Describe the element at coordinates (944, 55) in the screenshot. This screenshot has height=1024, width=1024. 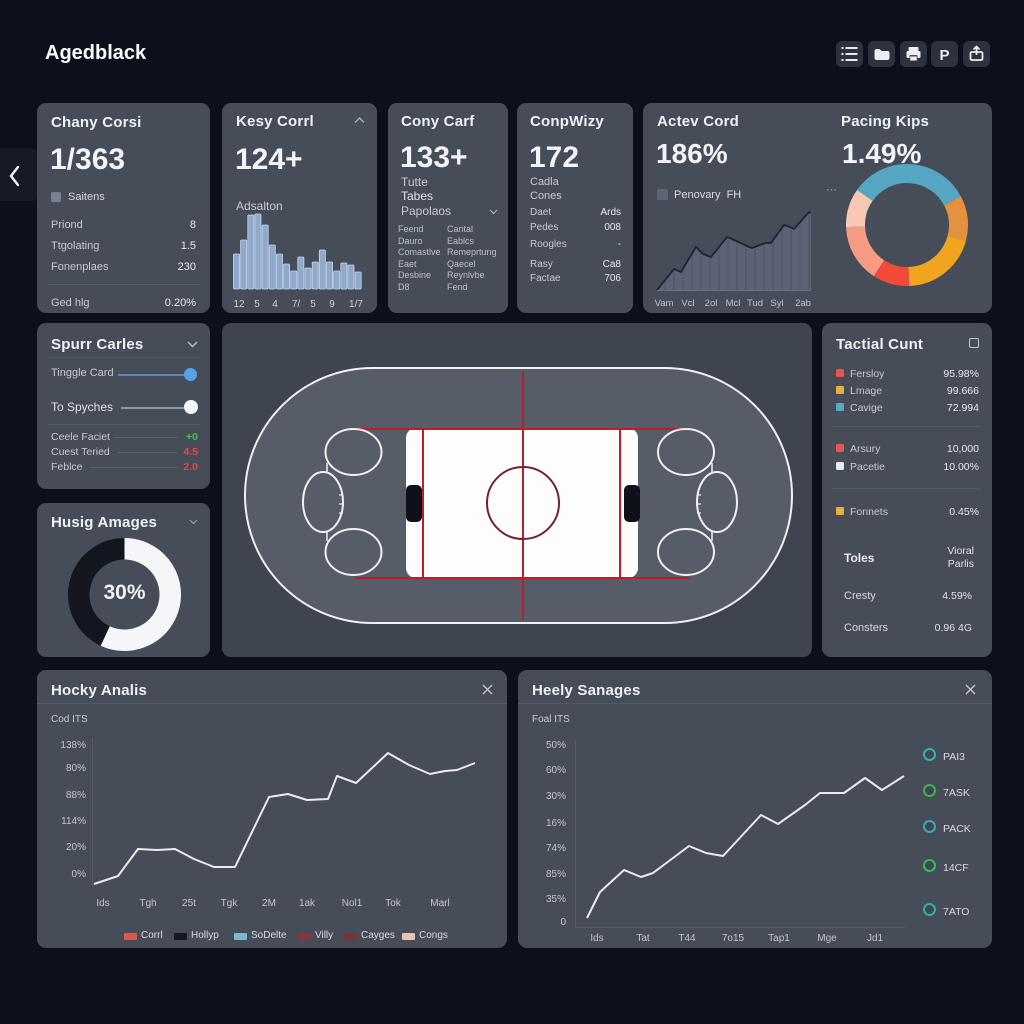
I see `svg-text: P` at that location.